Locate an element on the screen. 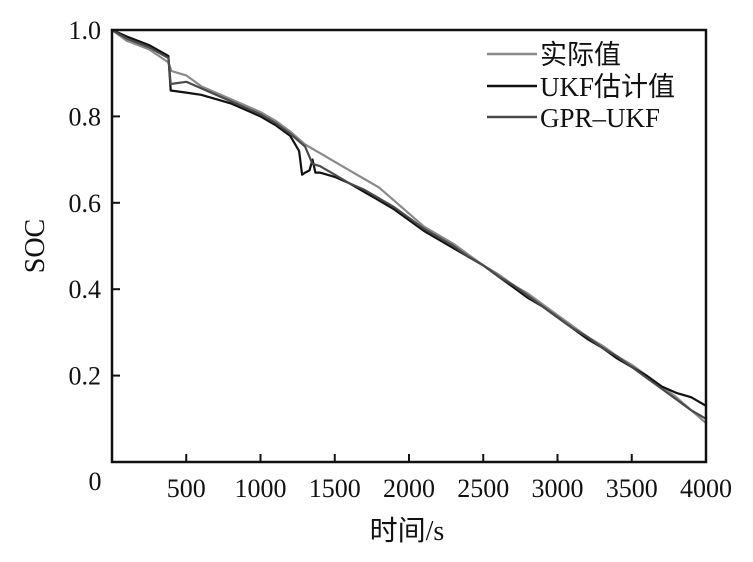  y-tick-label: 0.4 is located at coordinates (85, 289).